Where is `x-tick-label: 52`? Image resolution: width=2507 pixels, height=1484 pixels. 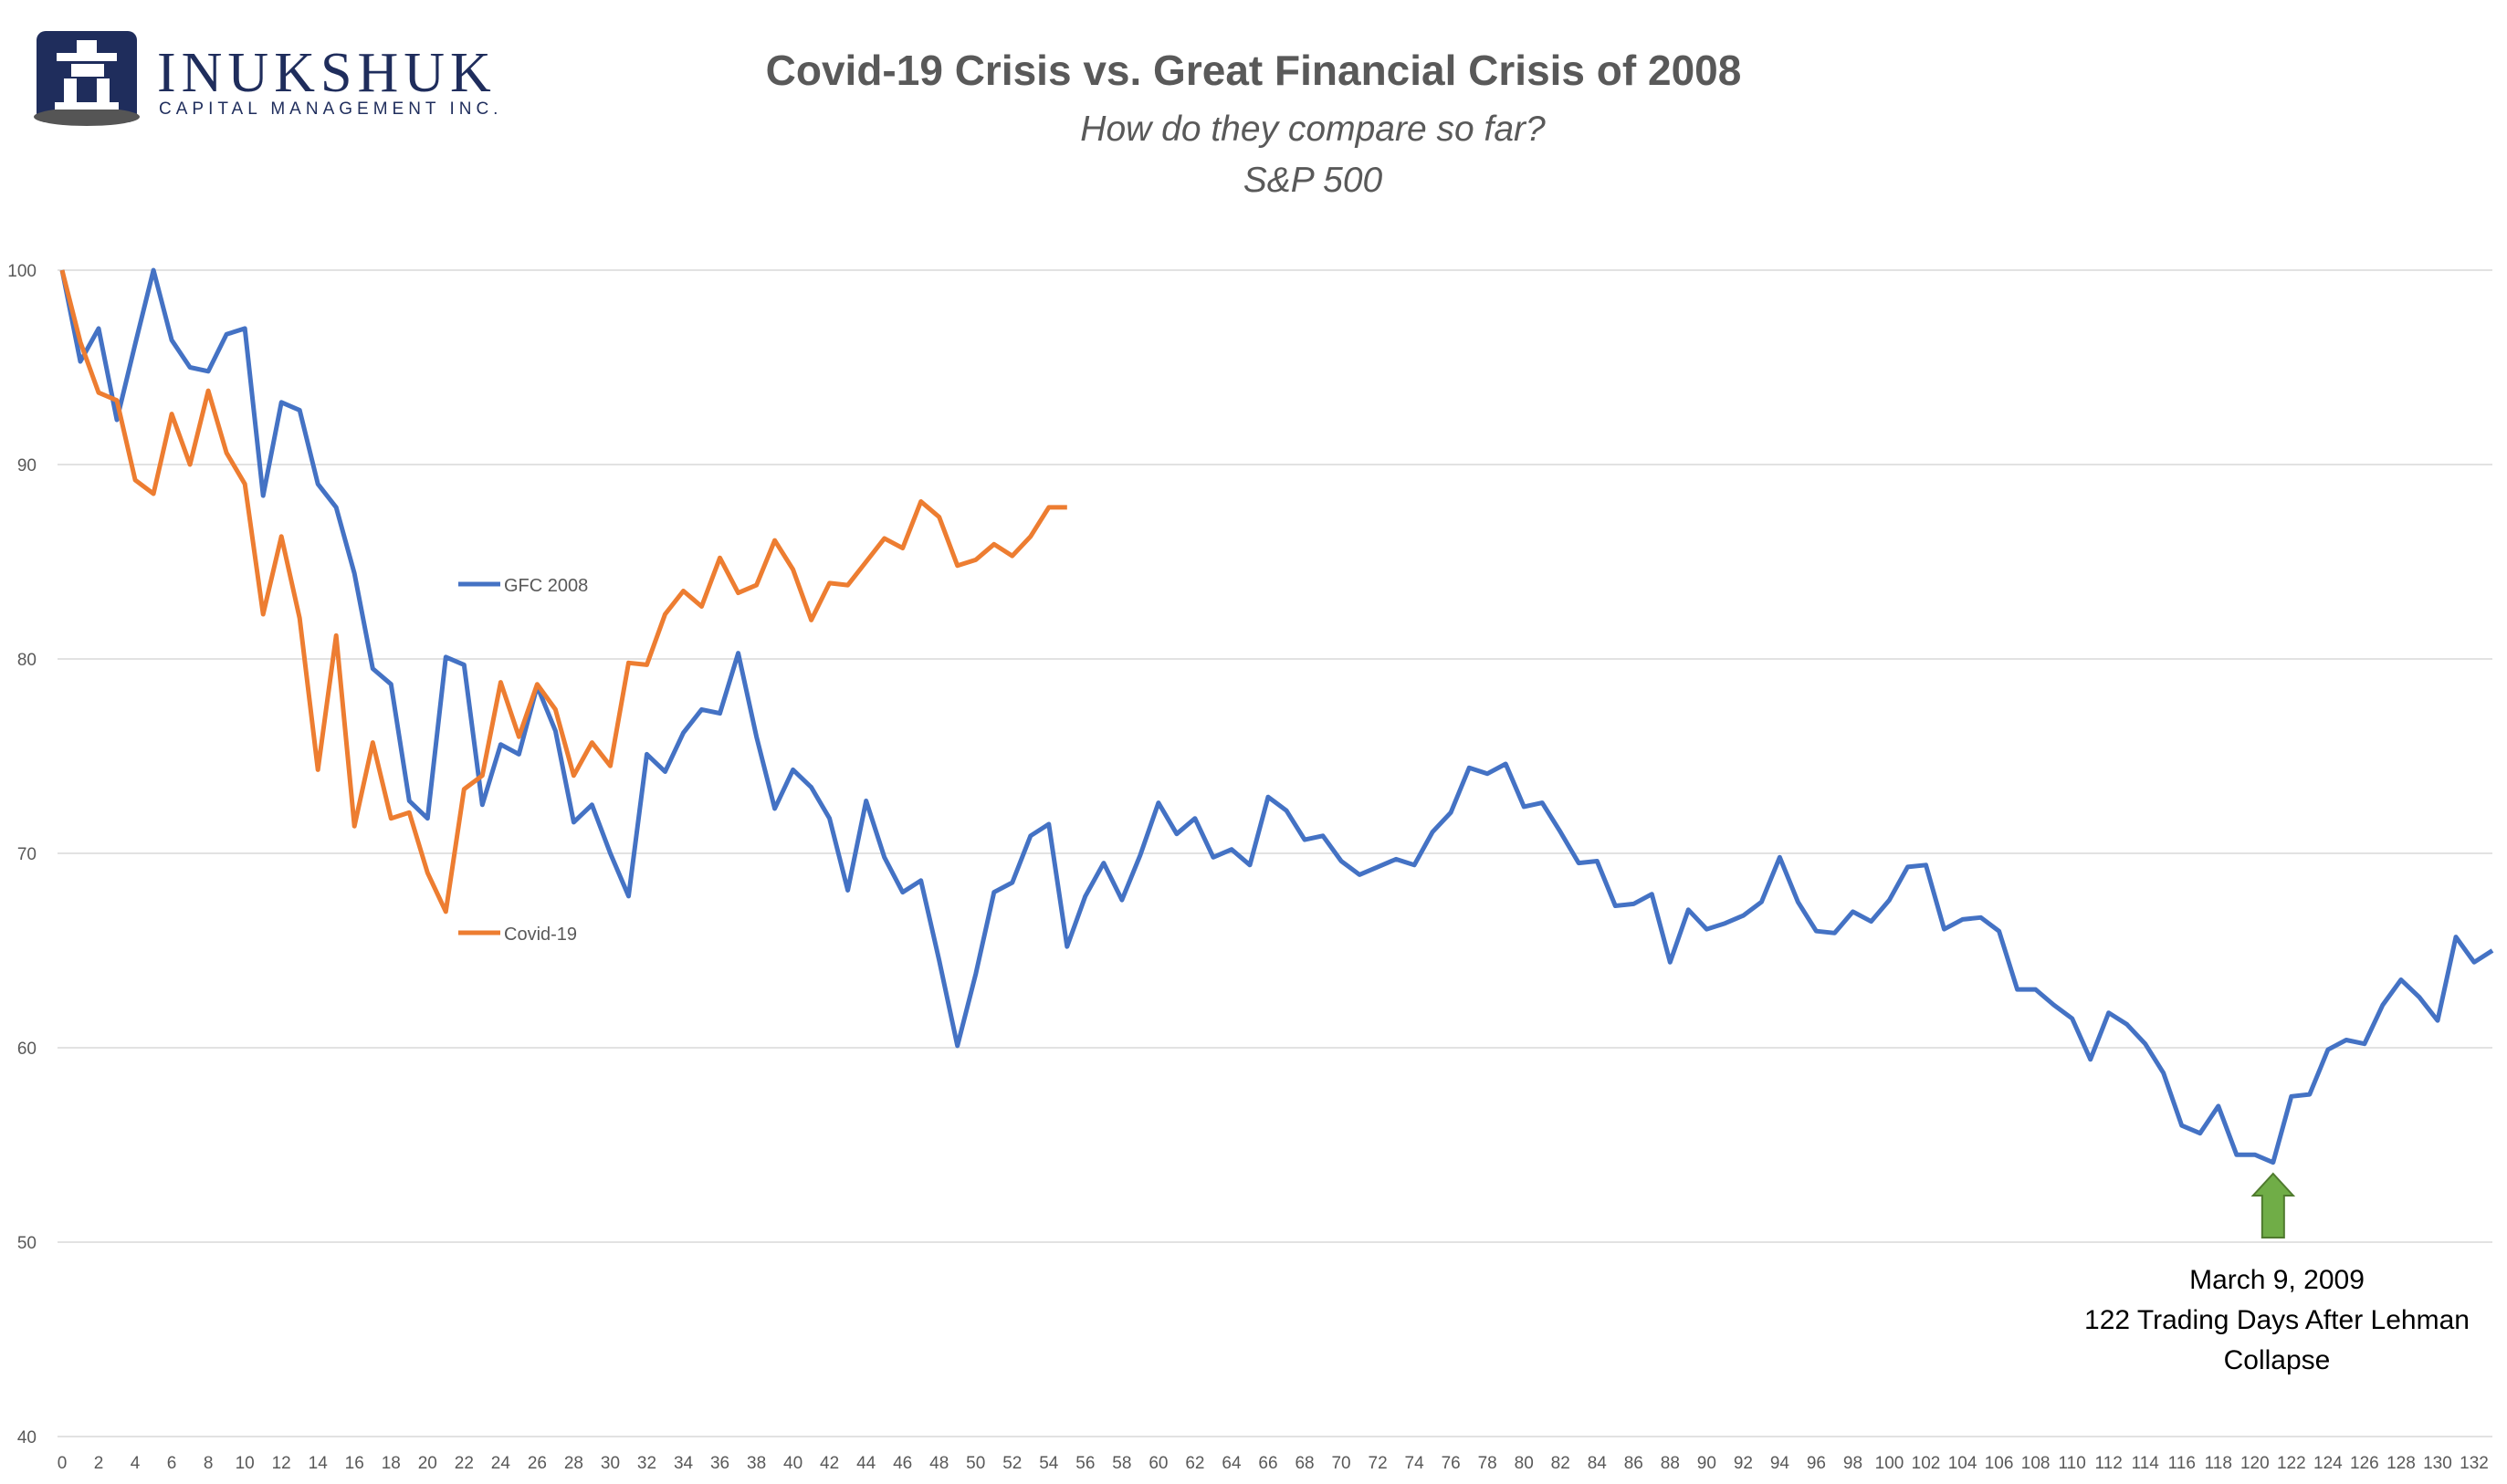 x-tick-label: 52 is located at coordinates (1012, 1463).